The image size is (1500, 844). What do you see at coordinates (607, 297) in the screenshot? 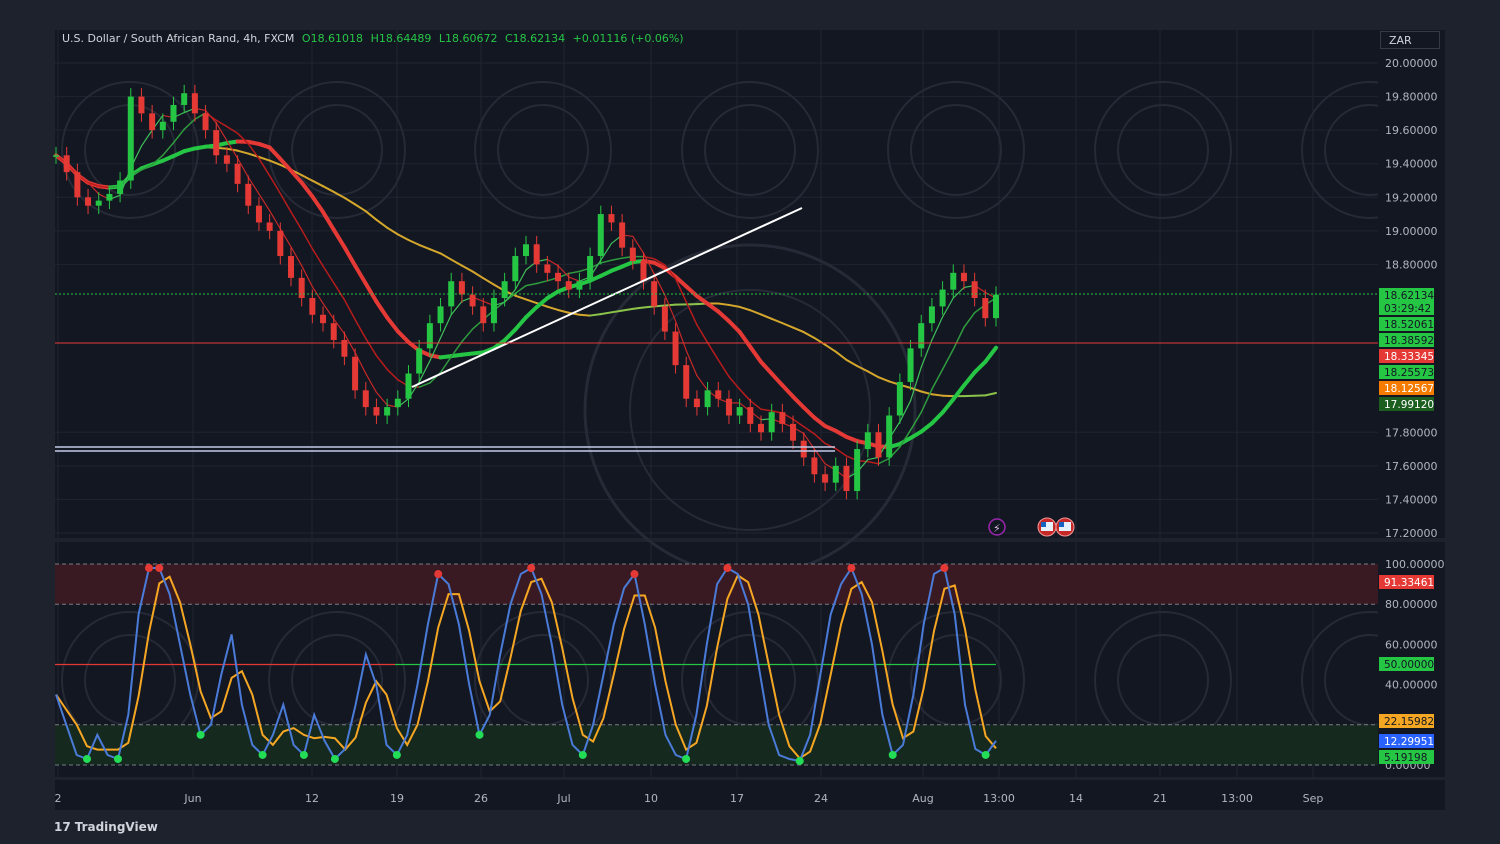
I see `trendline` at bounding box center [607, 297].